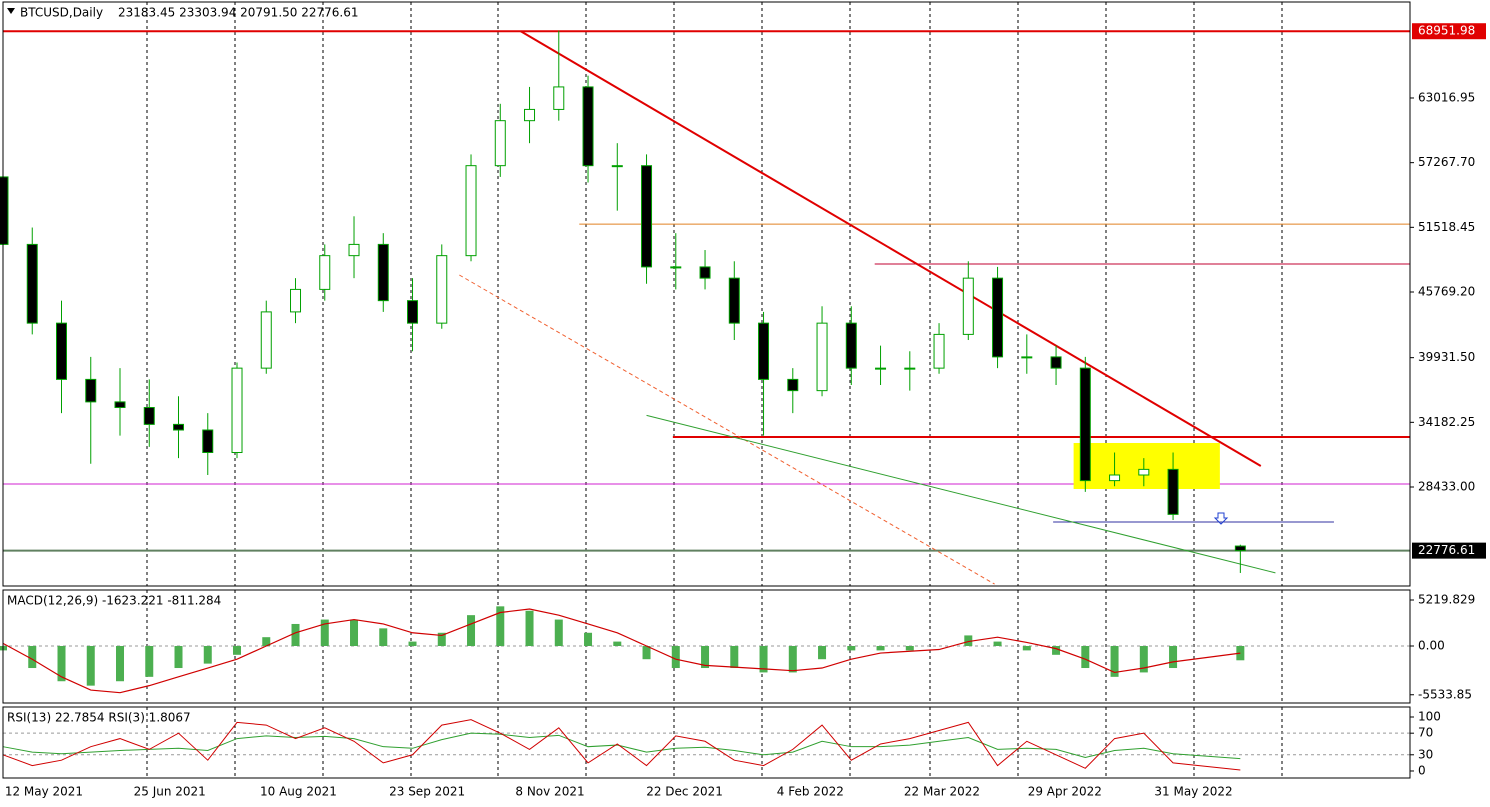 The image size is (1490, 807). I want to click on y-tick-label: 63016.95, so click(1446, 97).